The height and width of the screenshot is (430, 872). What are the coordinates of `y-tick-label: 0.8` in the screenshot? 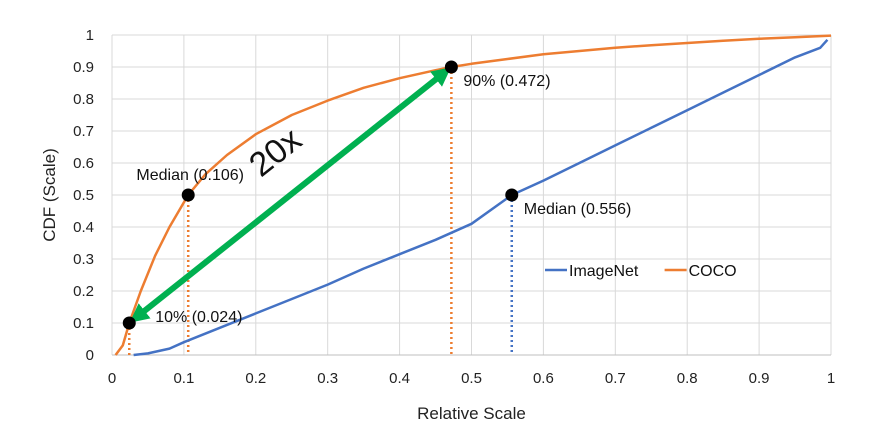 It's located at (83, 99).